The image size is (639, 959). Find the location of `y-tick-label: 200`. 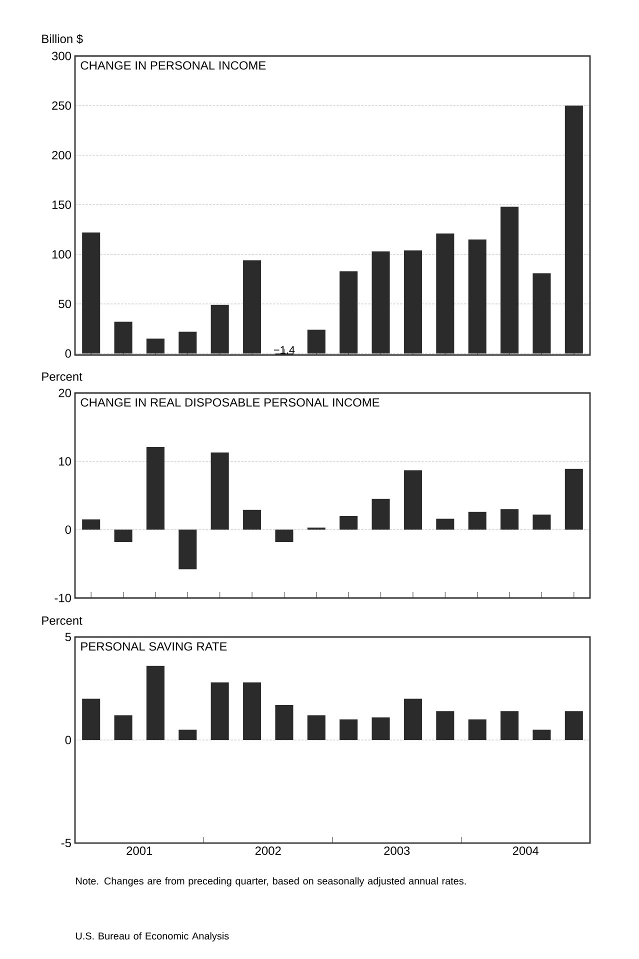

y-tick-label: 200 is located at coordinates (62, 155).